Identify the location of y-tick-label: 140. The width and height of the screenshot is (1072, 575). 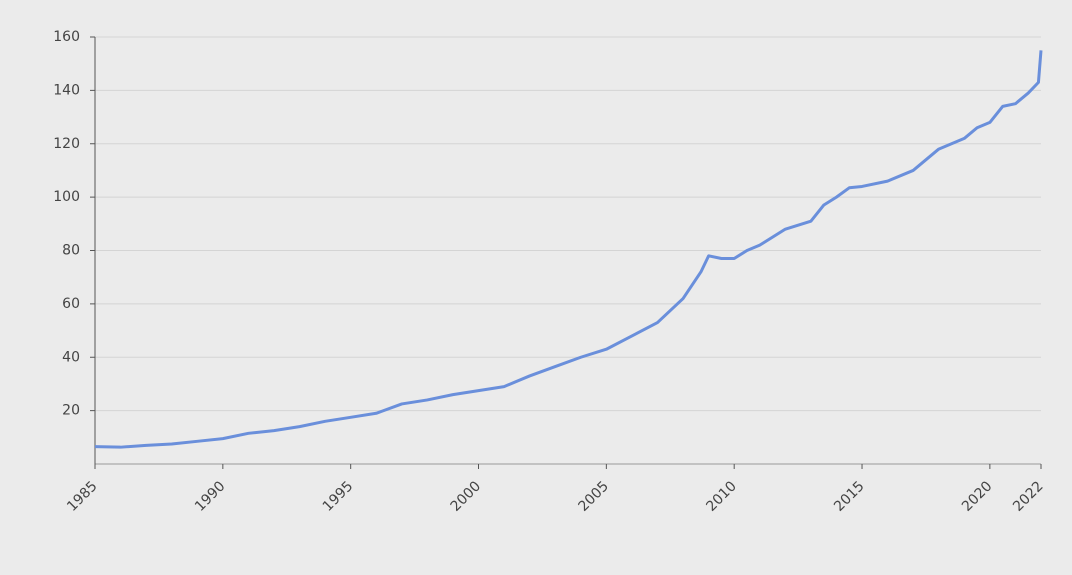
(66, 90).